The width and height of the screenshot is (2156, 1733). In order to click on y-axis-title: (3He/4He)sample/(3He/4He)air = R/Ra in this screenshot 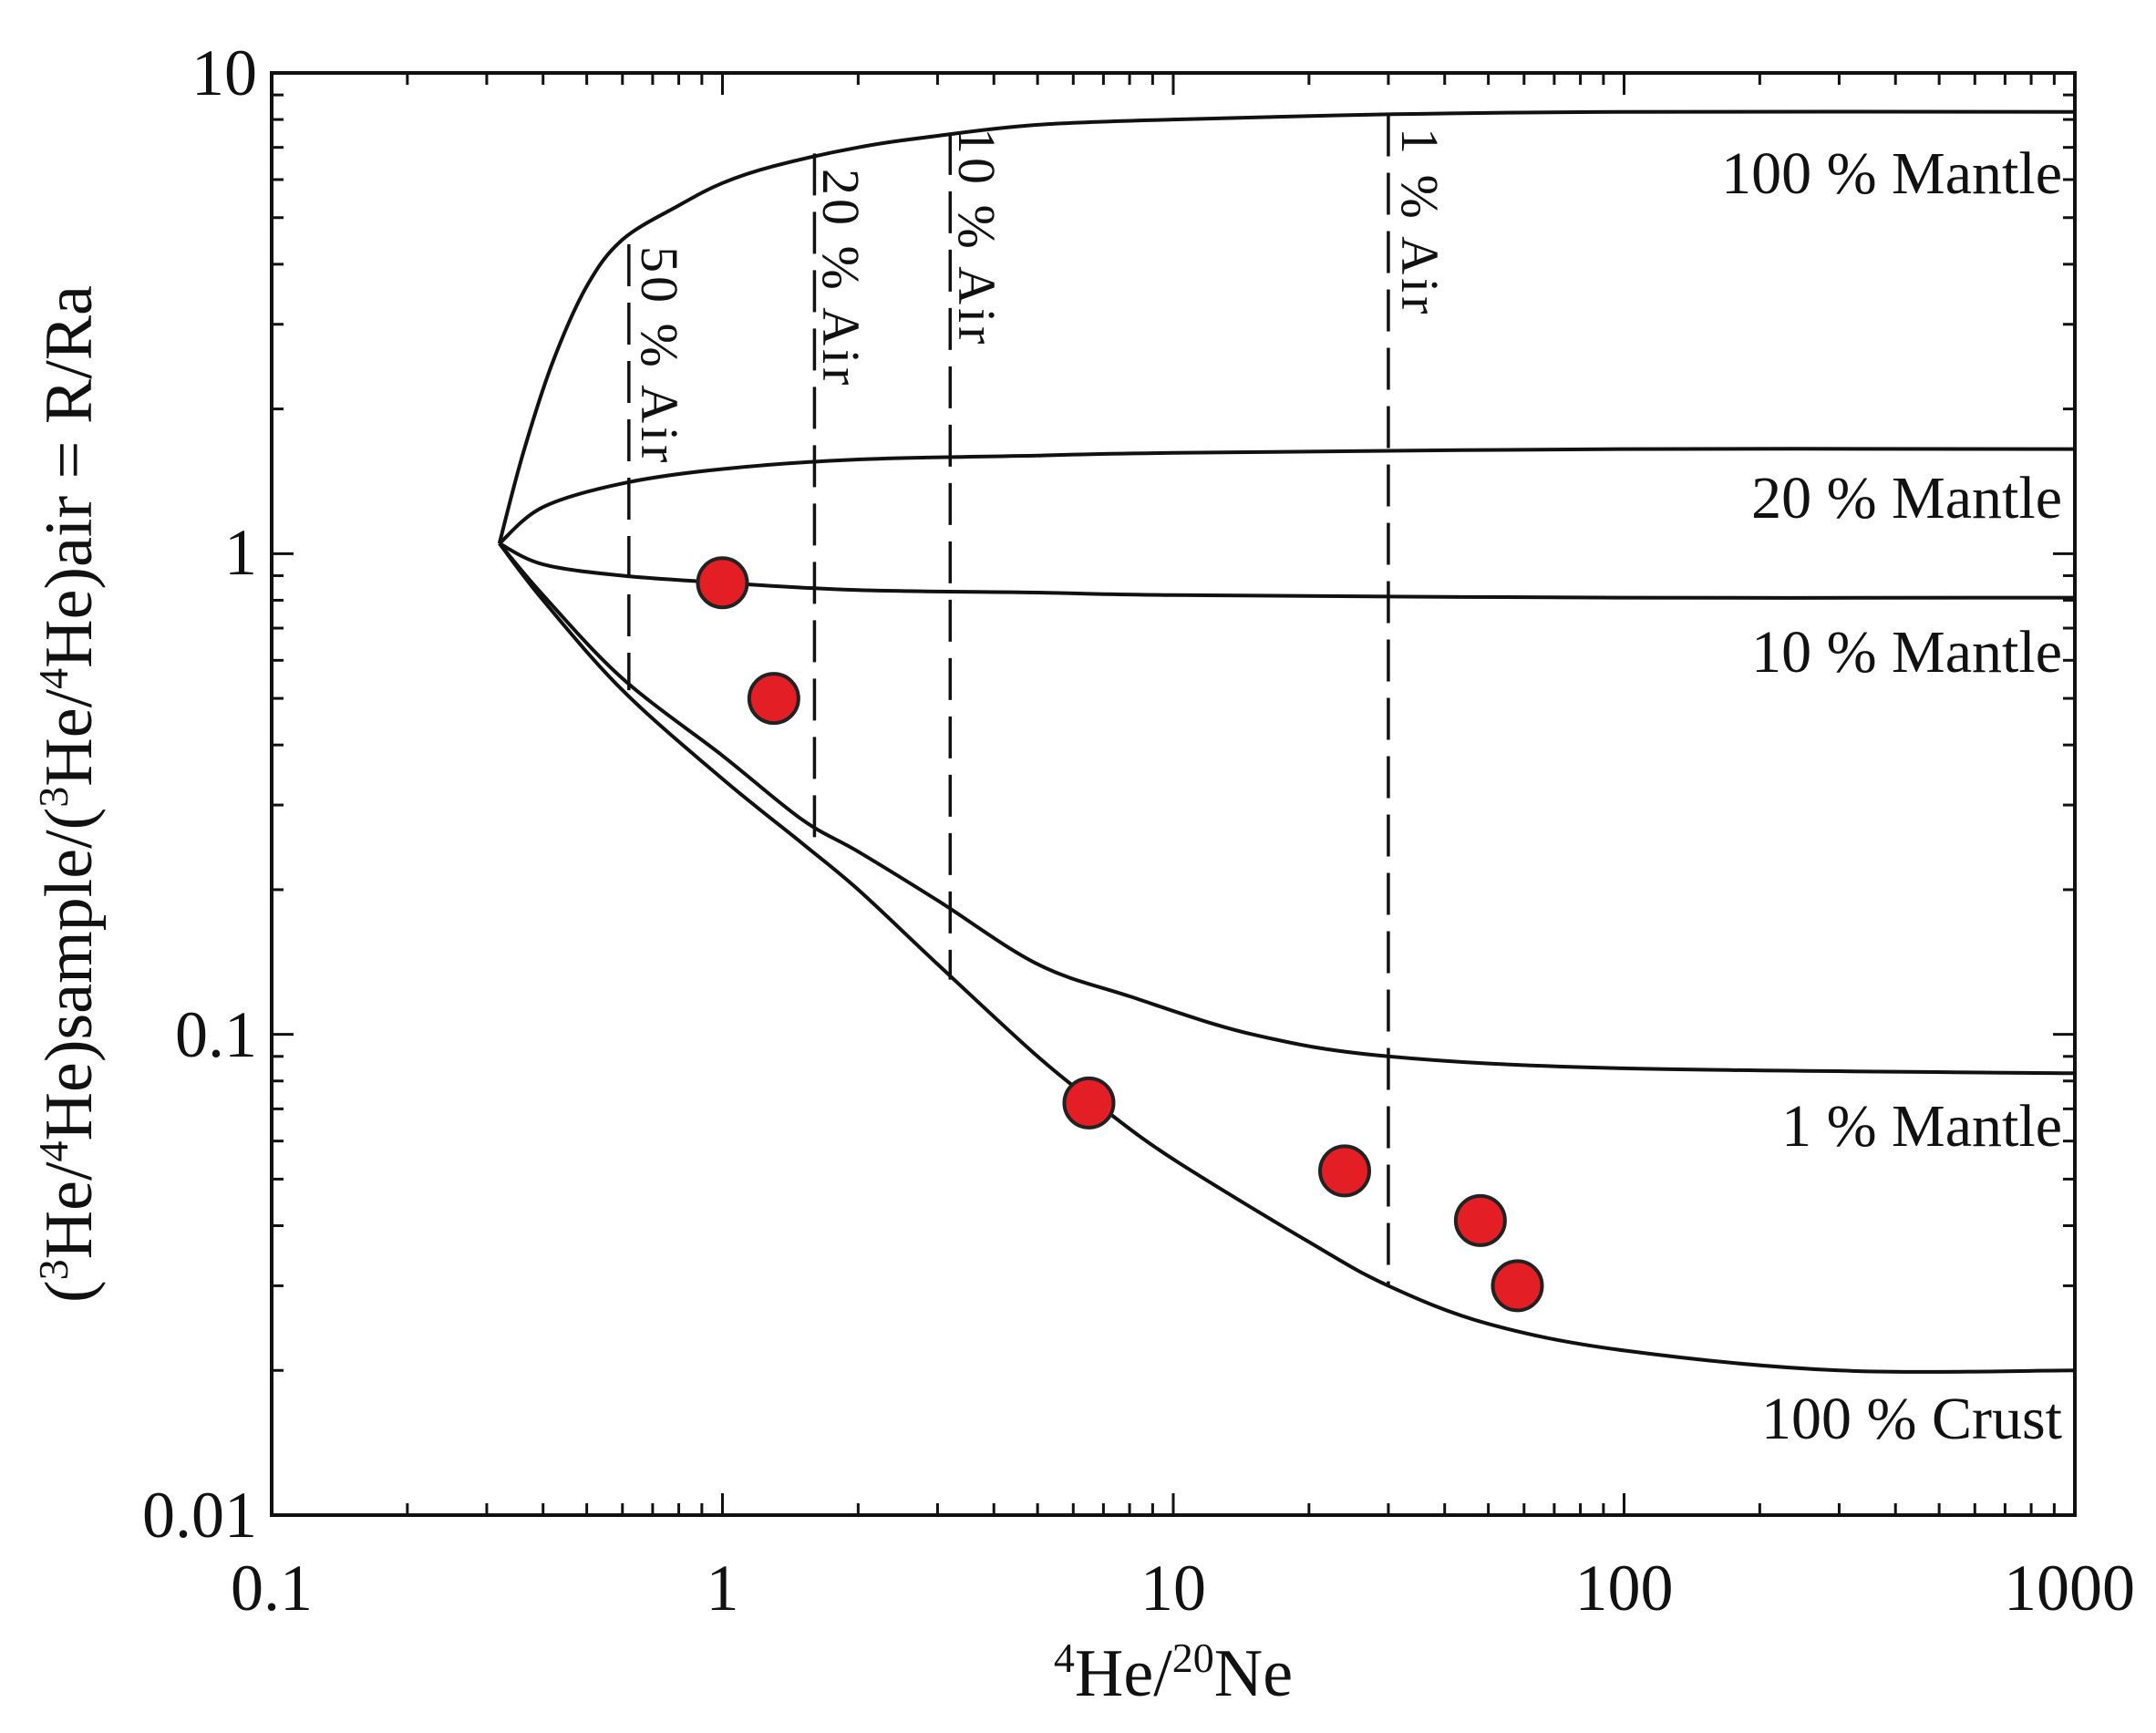, I will do `click(68, 794)`.